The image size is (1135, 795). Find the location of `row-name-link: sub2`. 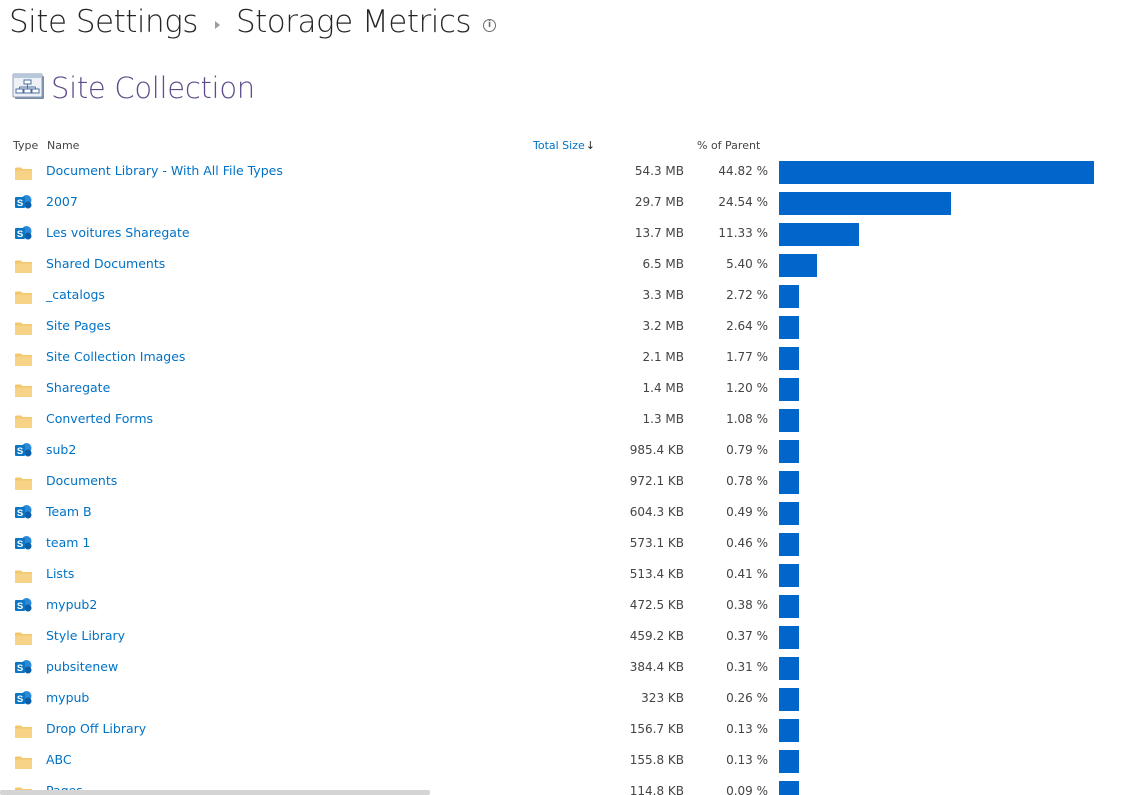

row-name-link: sub2 is located at coordinates (61, 449).